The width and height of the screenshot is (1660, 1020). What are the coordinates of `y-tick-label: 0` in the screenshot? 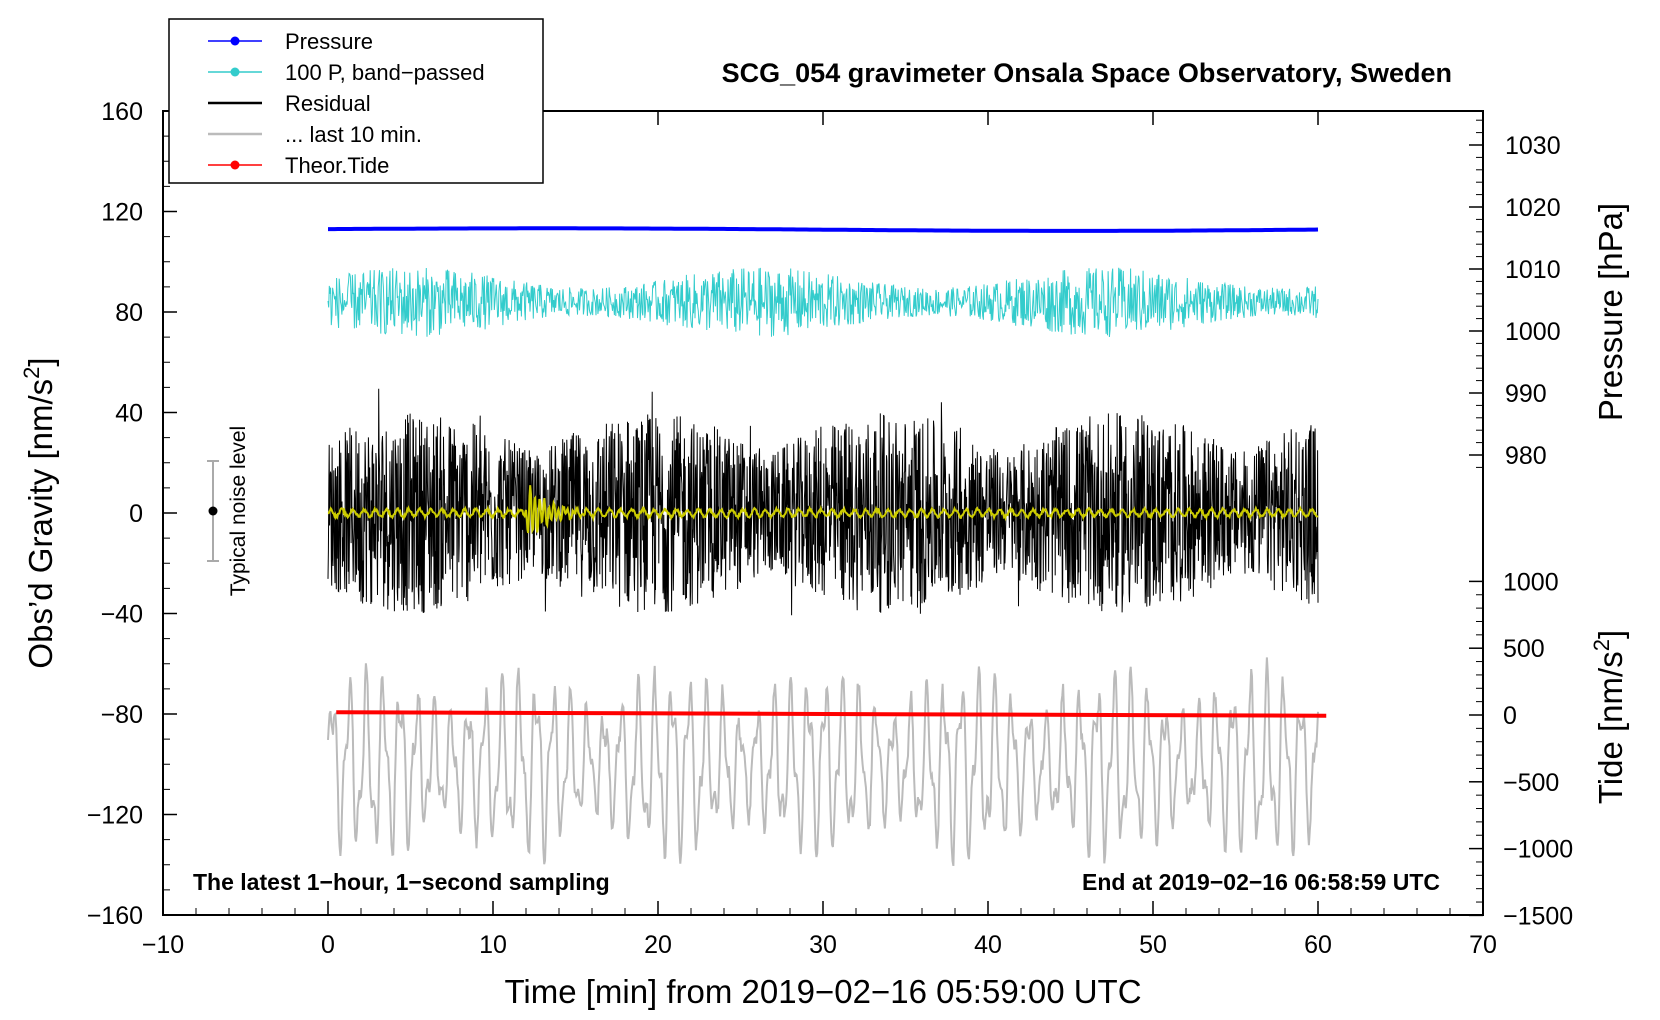 It's located at (136, 514).